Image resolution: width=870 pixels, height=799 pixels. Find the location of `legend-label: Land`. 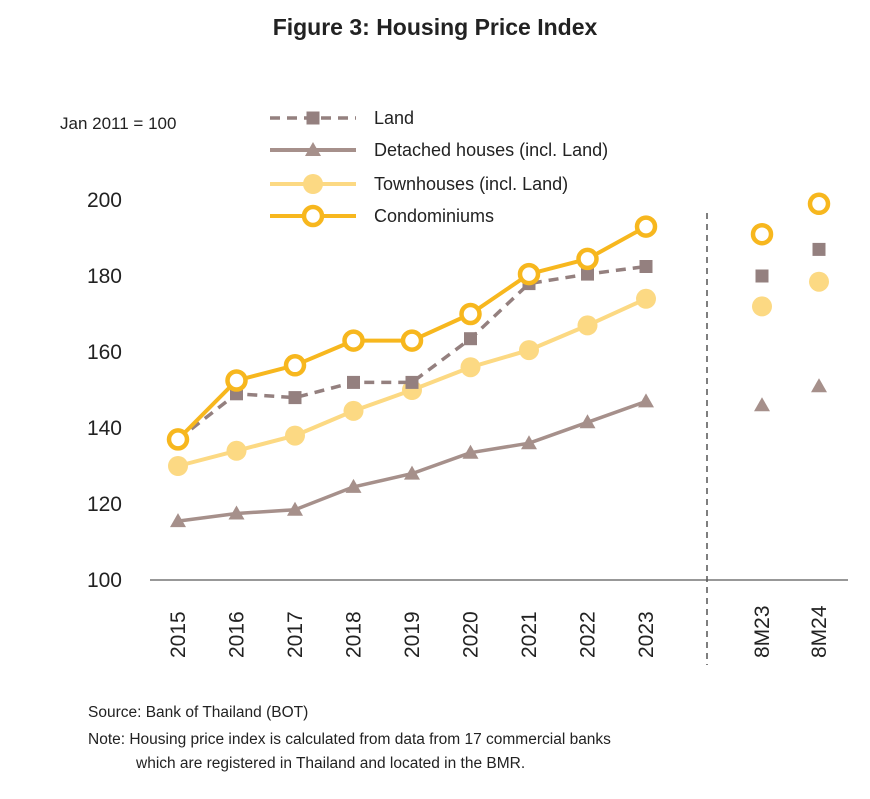

legend-label: Land is located at coordinates (394, 118).